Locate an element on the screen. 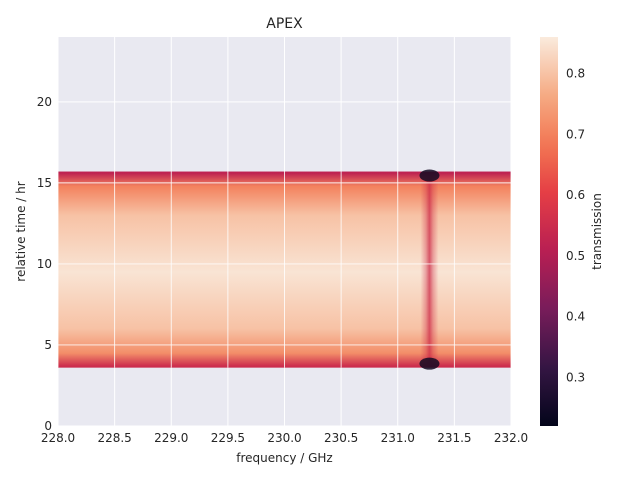  colorbar-tick-label: 0.7 is located at coordinates (575, 134).